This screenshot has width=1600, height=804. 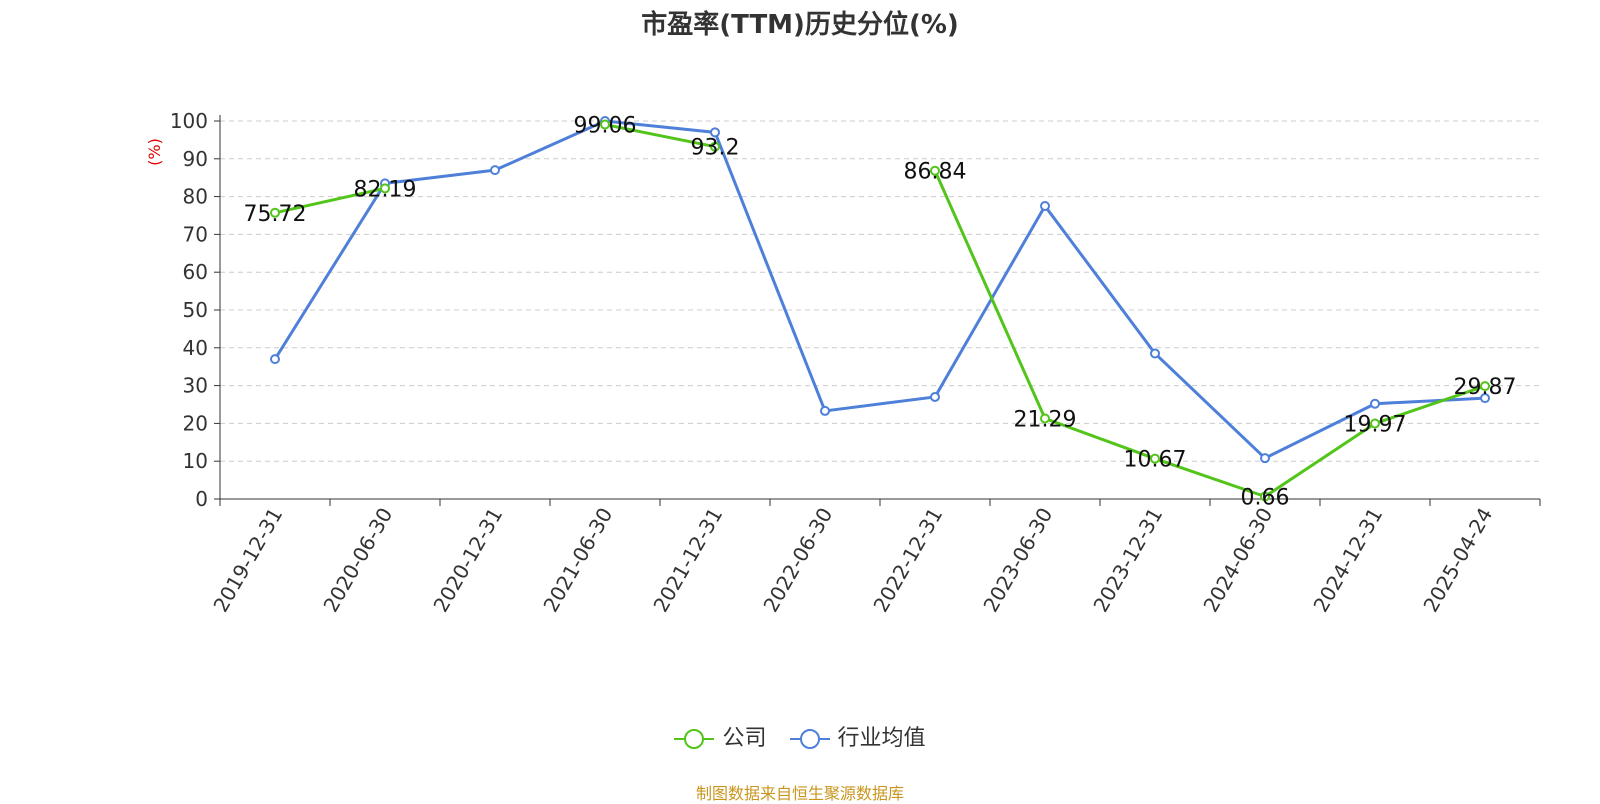 What do you see at coordinates (1237, 560) in the screenshot?
I see `x-tick-label: 2024-06-30` at bounding box center [1237, 560].